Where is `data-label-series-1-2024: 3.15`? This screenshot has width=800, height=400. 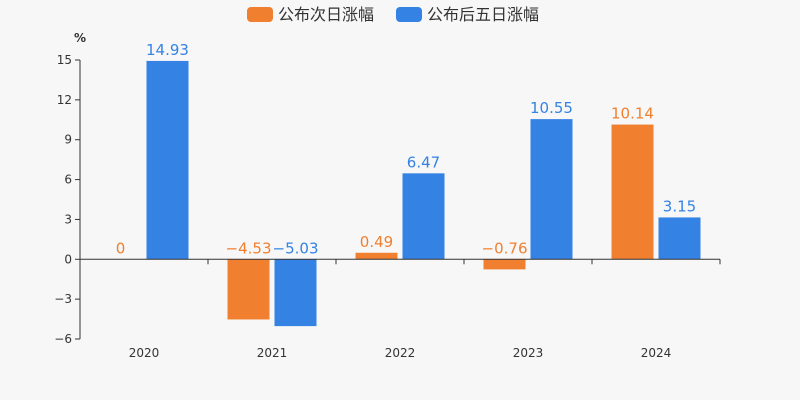
data-label-series-1-2024: 3.15 is located at coordinates (679, 206).